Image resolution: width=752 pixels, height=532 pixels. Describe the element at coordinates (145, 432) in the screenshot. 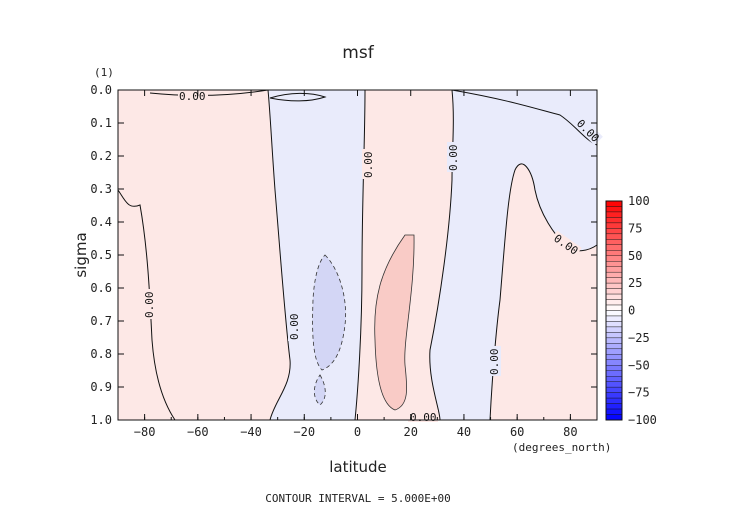

I see `x-tick-label: −80` at that location.